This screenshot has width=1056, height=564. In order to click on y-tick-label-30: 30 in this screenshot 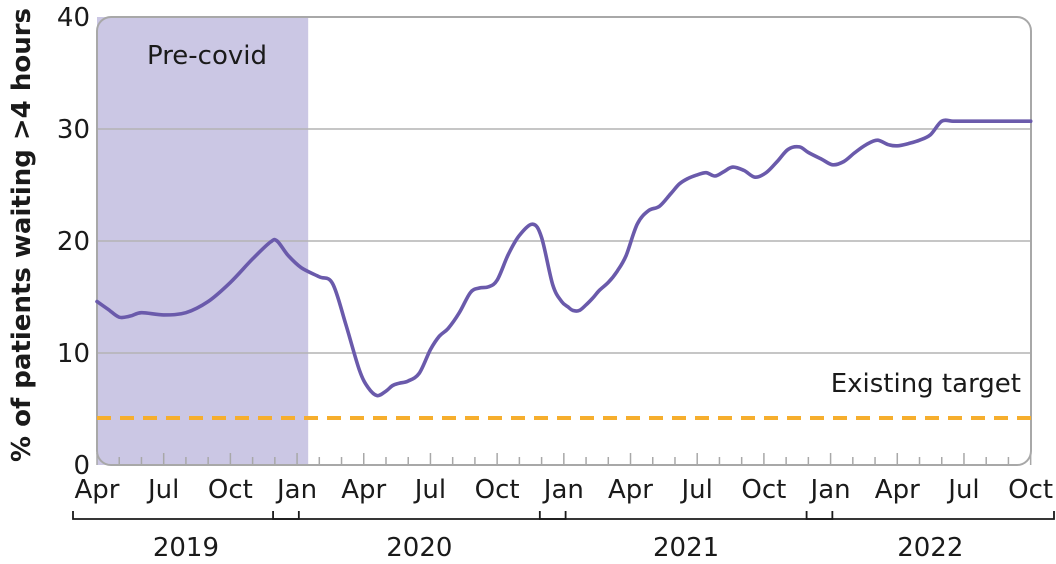, I will do `click(73, 130)`.